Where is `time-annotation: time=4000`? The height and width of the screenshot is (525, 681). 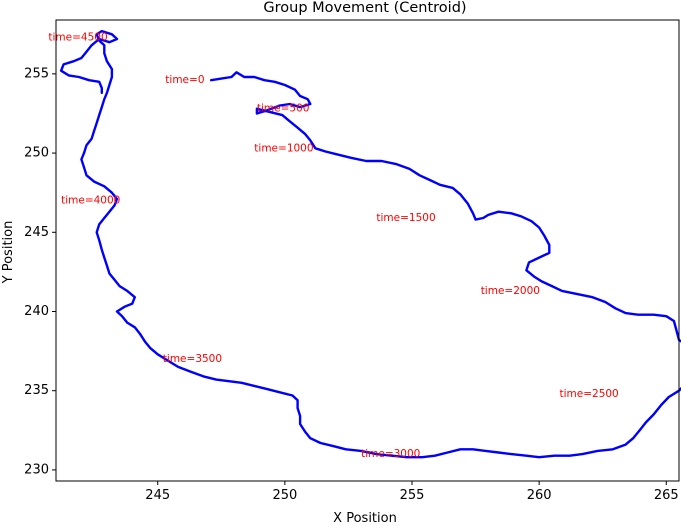 time-annotation: time=4000 is located at coordinates (90, 201).